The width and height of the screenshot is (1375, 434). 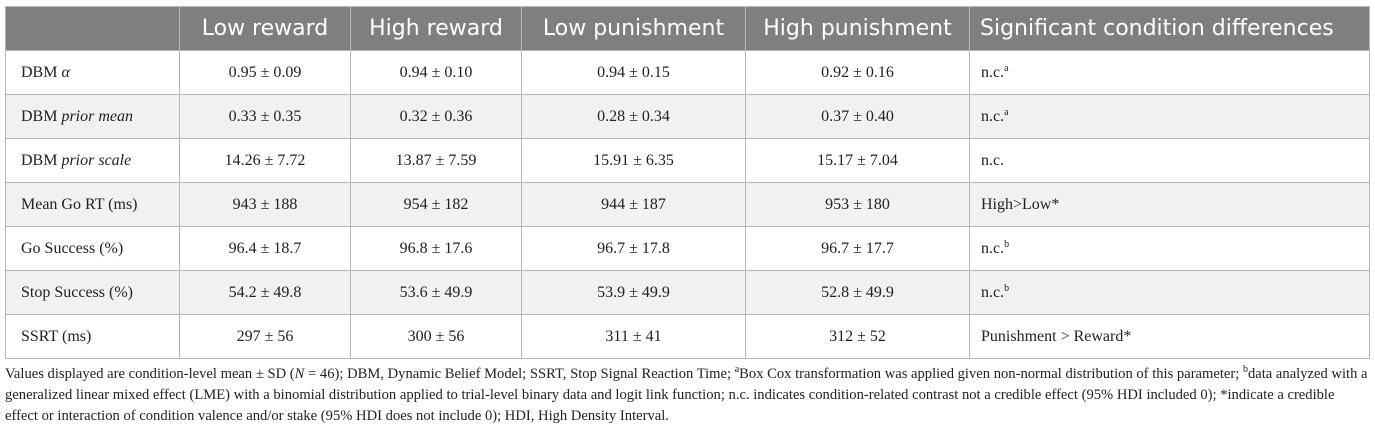 What do you see at coordinates (633, 72) in the screenshot?
I see `cell-low-punishment: 0.94 ± 0.15` at bounding box center [633, 72].